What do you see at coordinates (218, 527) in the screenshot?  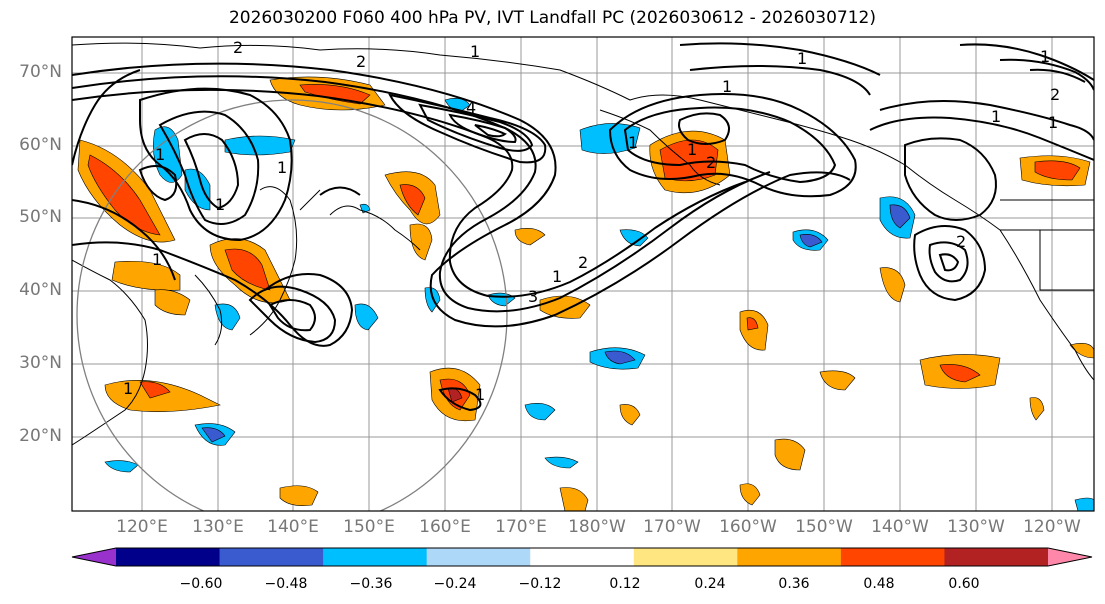 I see `lon-label: 130°E` at bounding box center [218, 527].